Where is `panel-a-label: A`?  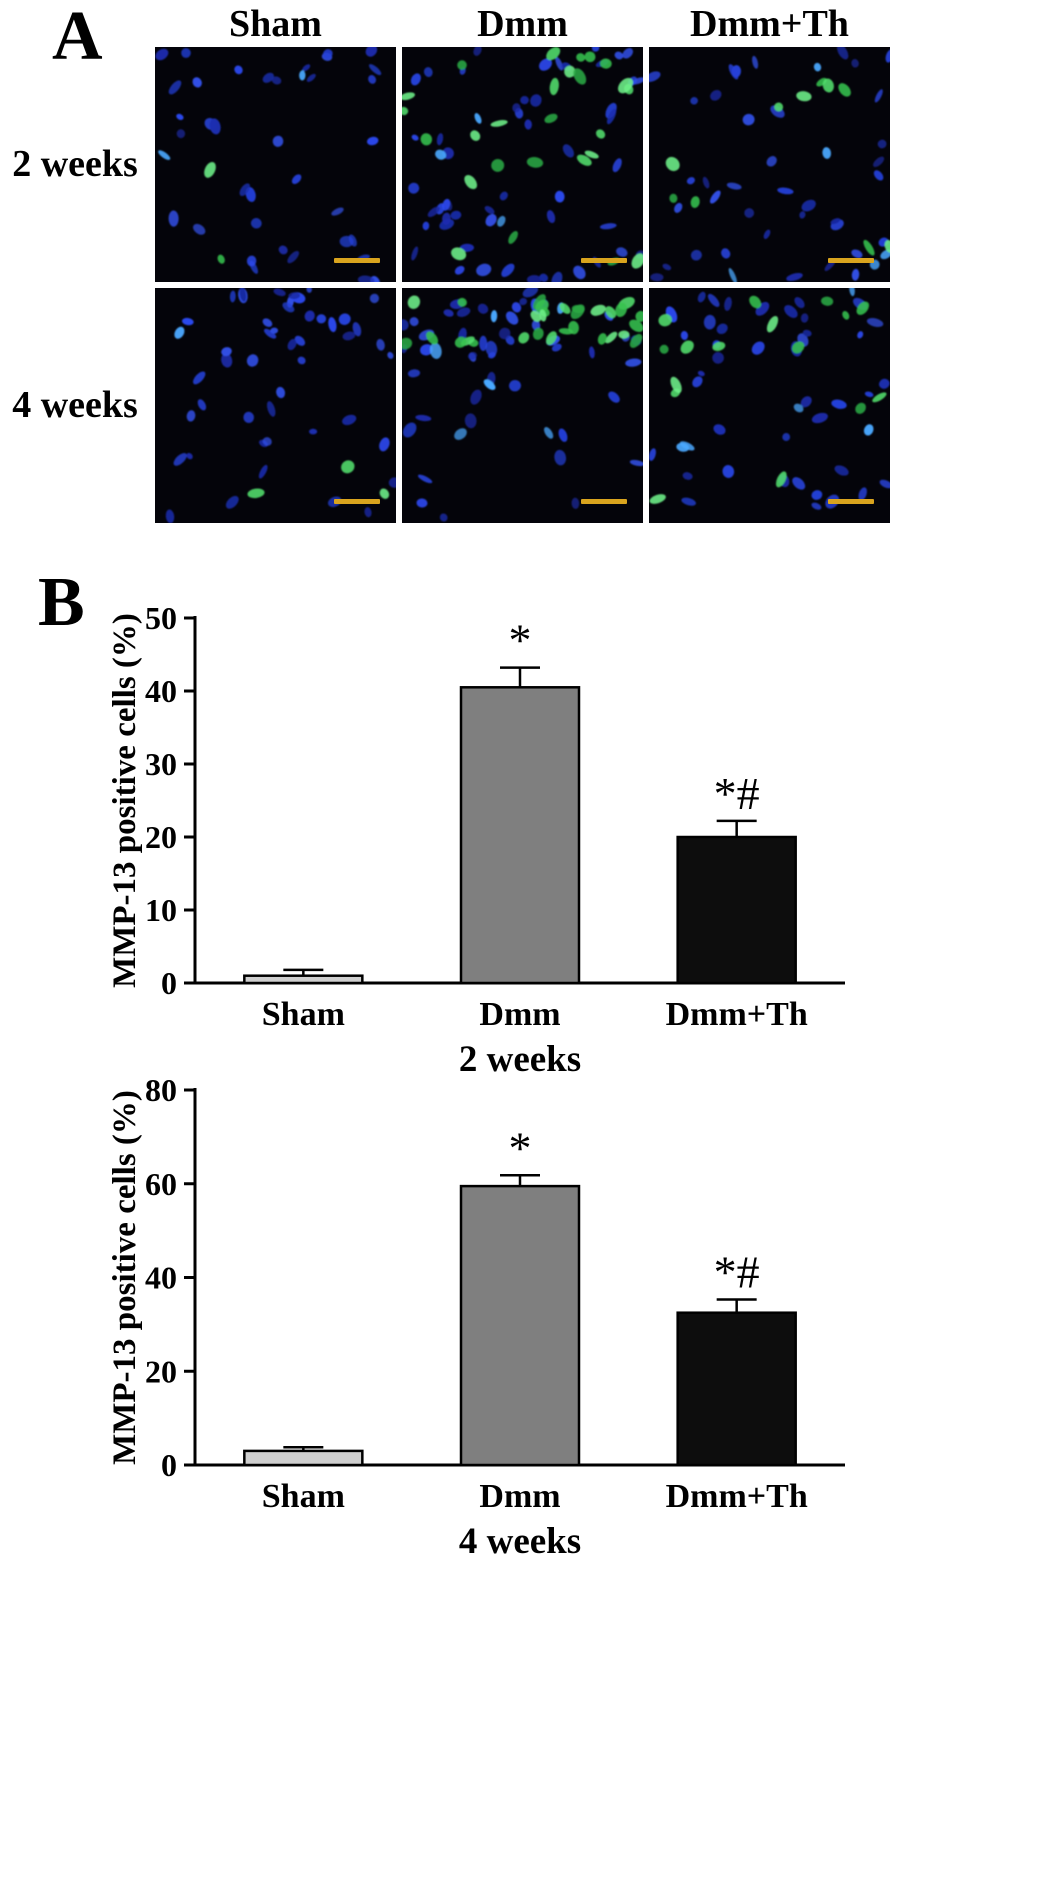
panel-a-label: A is located at coordinates (77, 37).